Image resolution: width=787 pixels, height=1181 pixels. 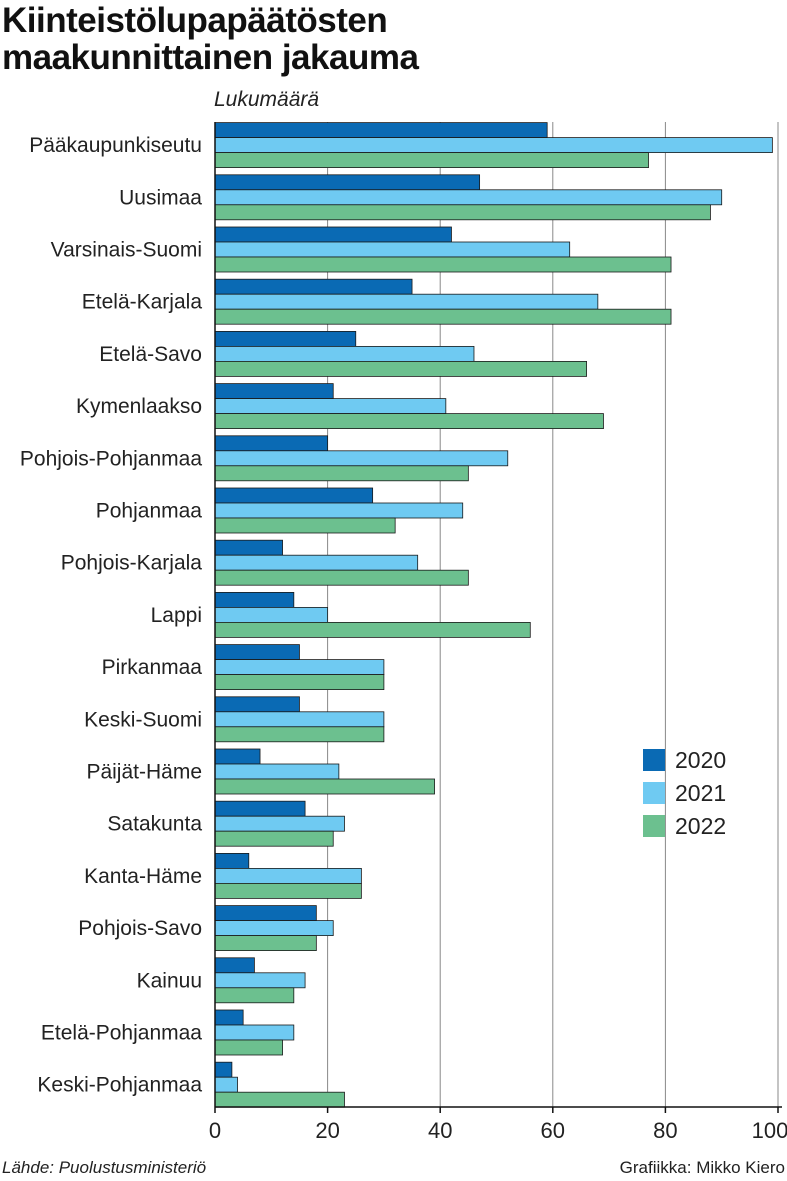 I want to click on category-label: Etelä-Savo, so click(x=150, y=354).